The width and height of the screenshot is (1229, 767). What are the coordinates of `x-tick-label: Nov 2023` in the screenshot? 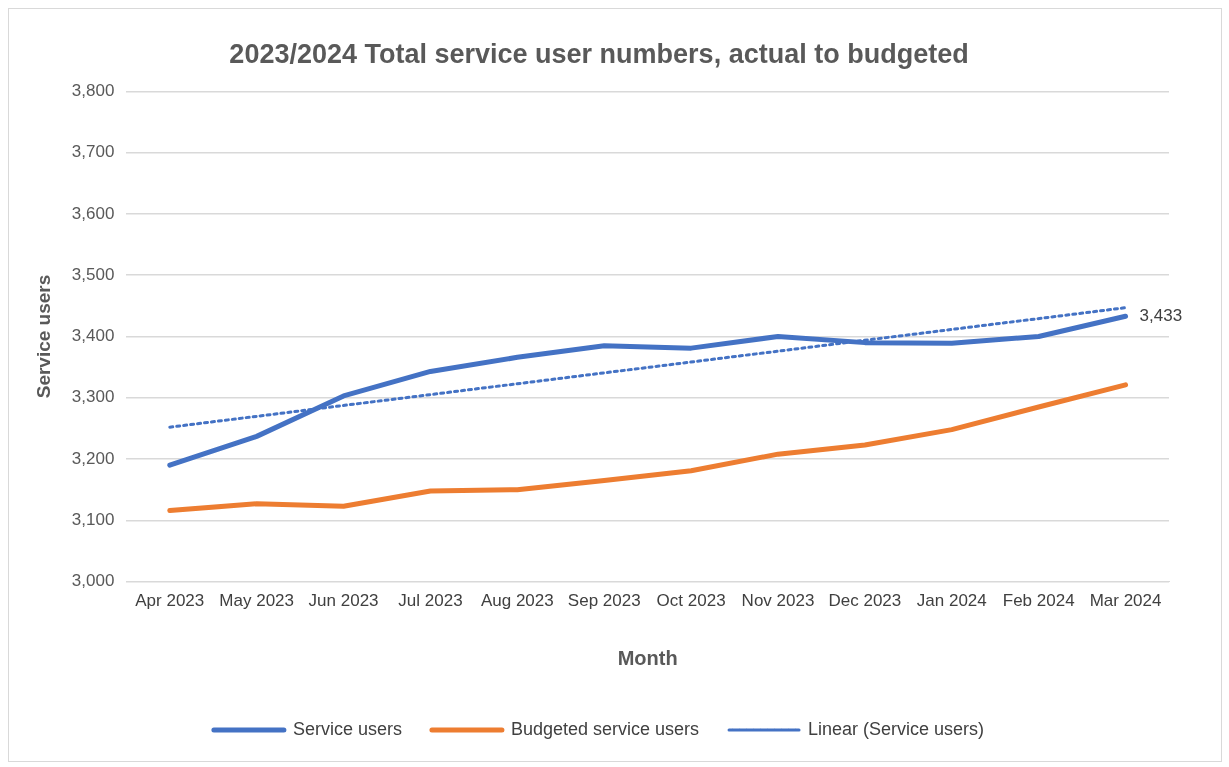 It's located at (778, 601).